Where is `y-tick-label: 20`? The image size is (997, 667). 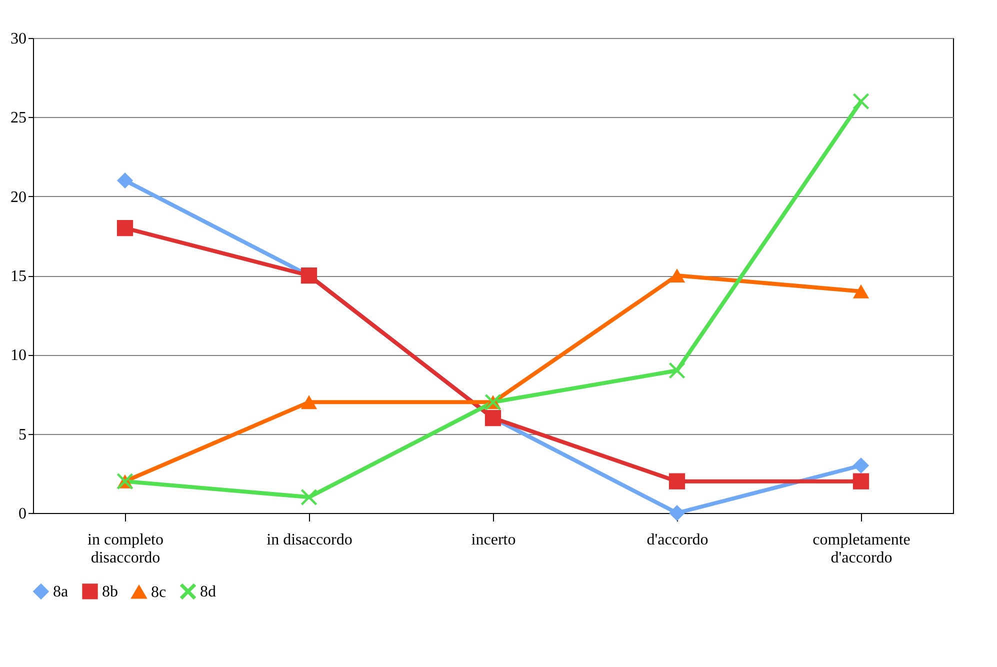 y-tick-label: 20 is located at coordinates (18, 197).